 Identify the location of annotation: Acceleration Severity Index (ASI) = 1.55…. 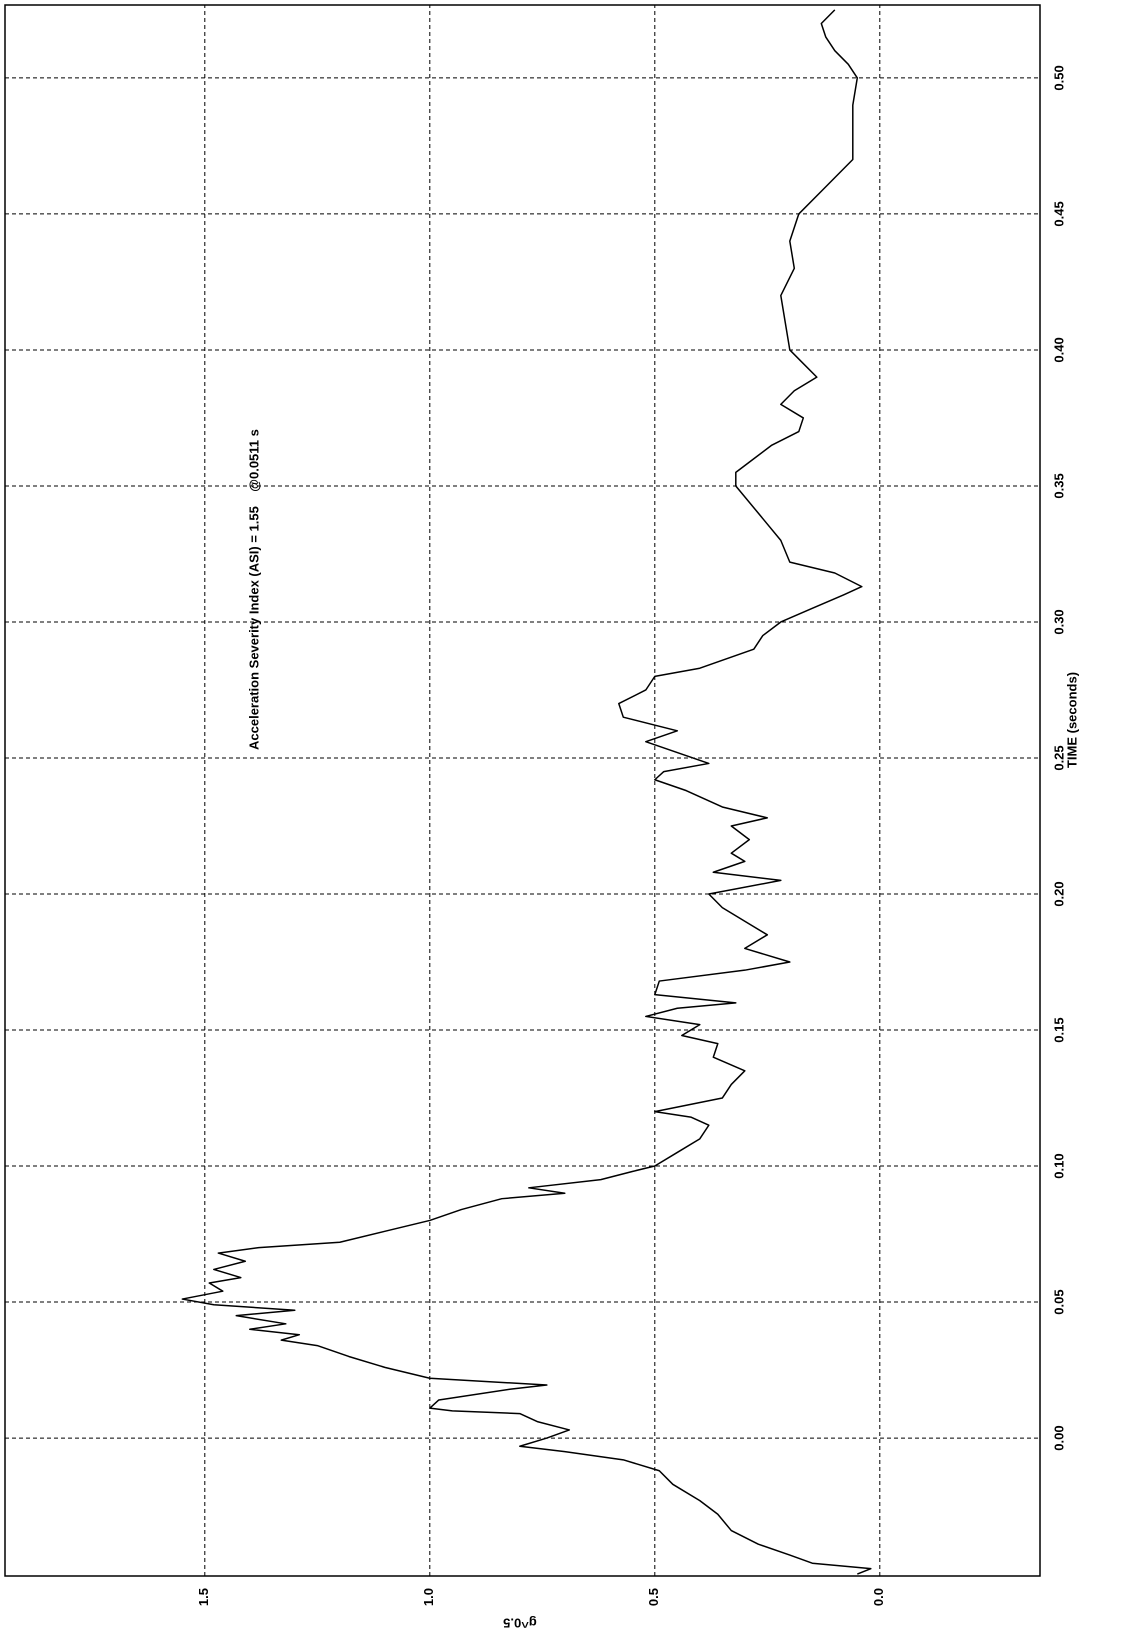
(253, 589).